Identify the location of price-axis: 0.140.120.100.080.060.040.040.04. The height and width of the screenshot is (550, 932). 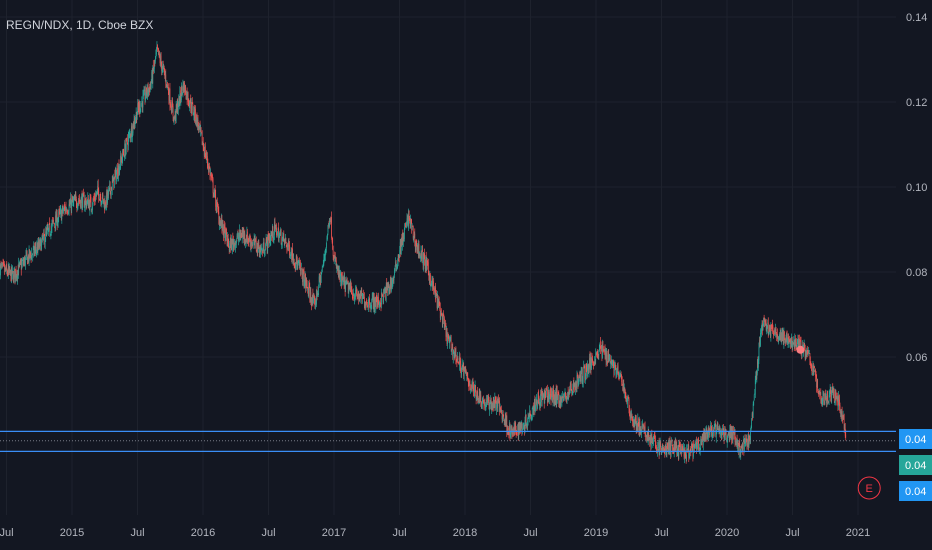
(915, 256).